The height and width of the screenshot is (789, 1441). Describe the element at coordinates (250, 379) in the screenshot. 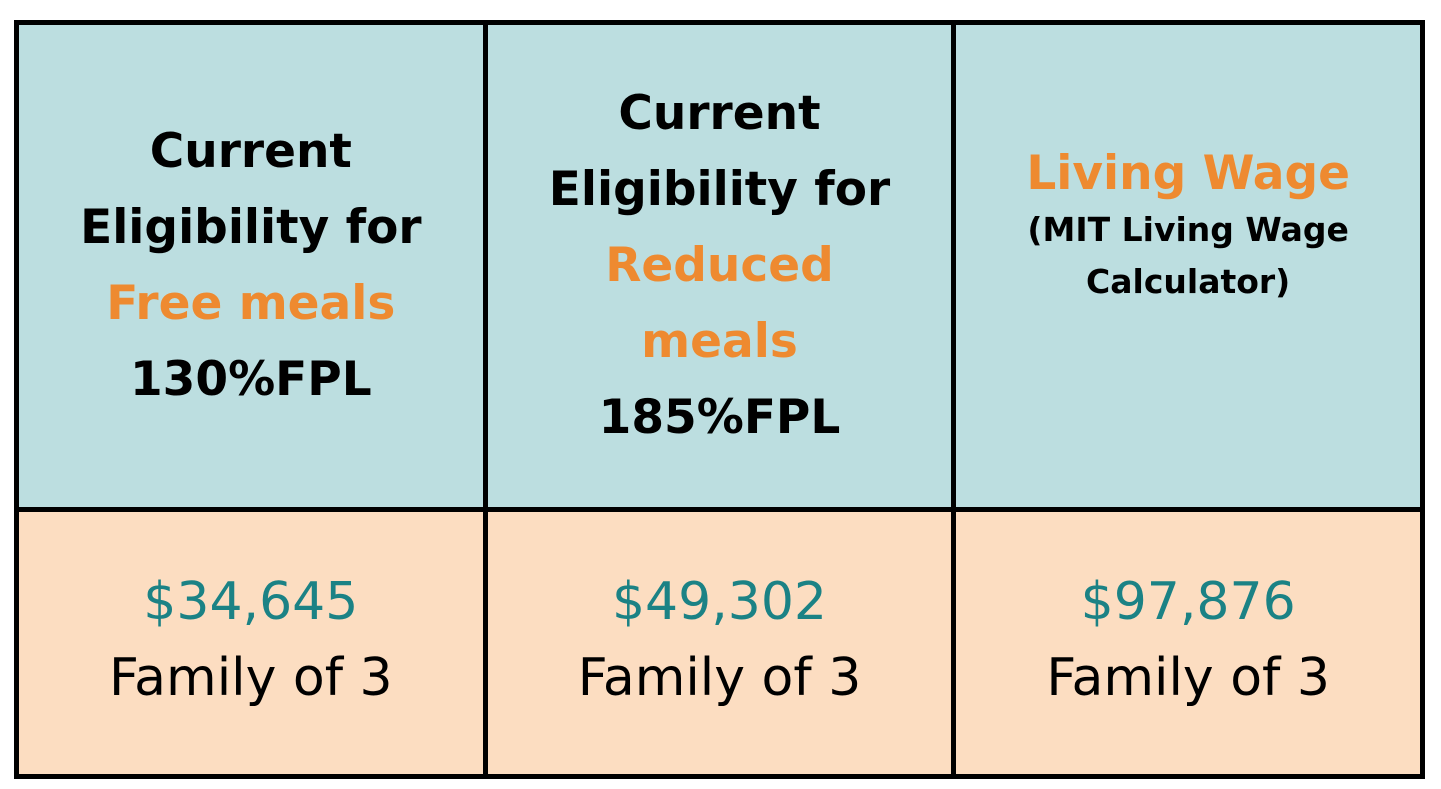

I see `header-free-fpl: 130%FPL` at that location.